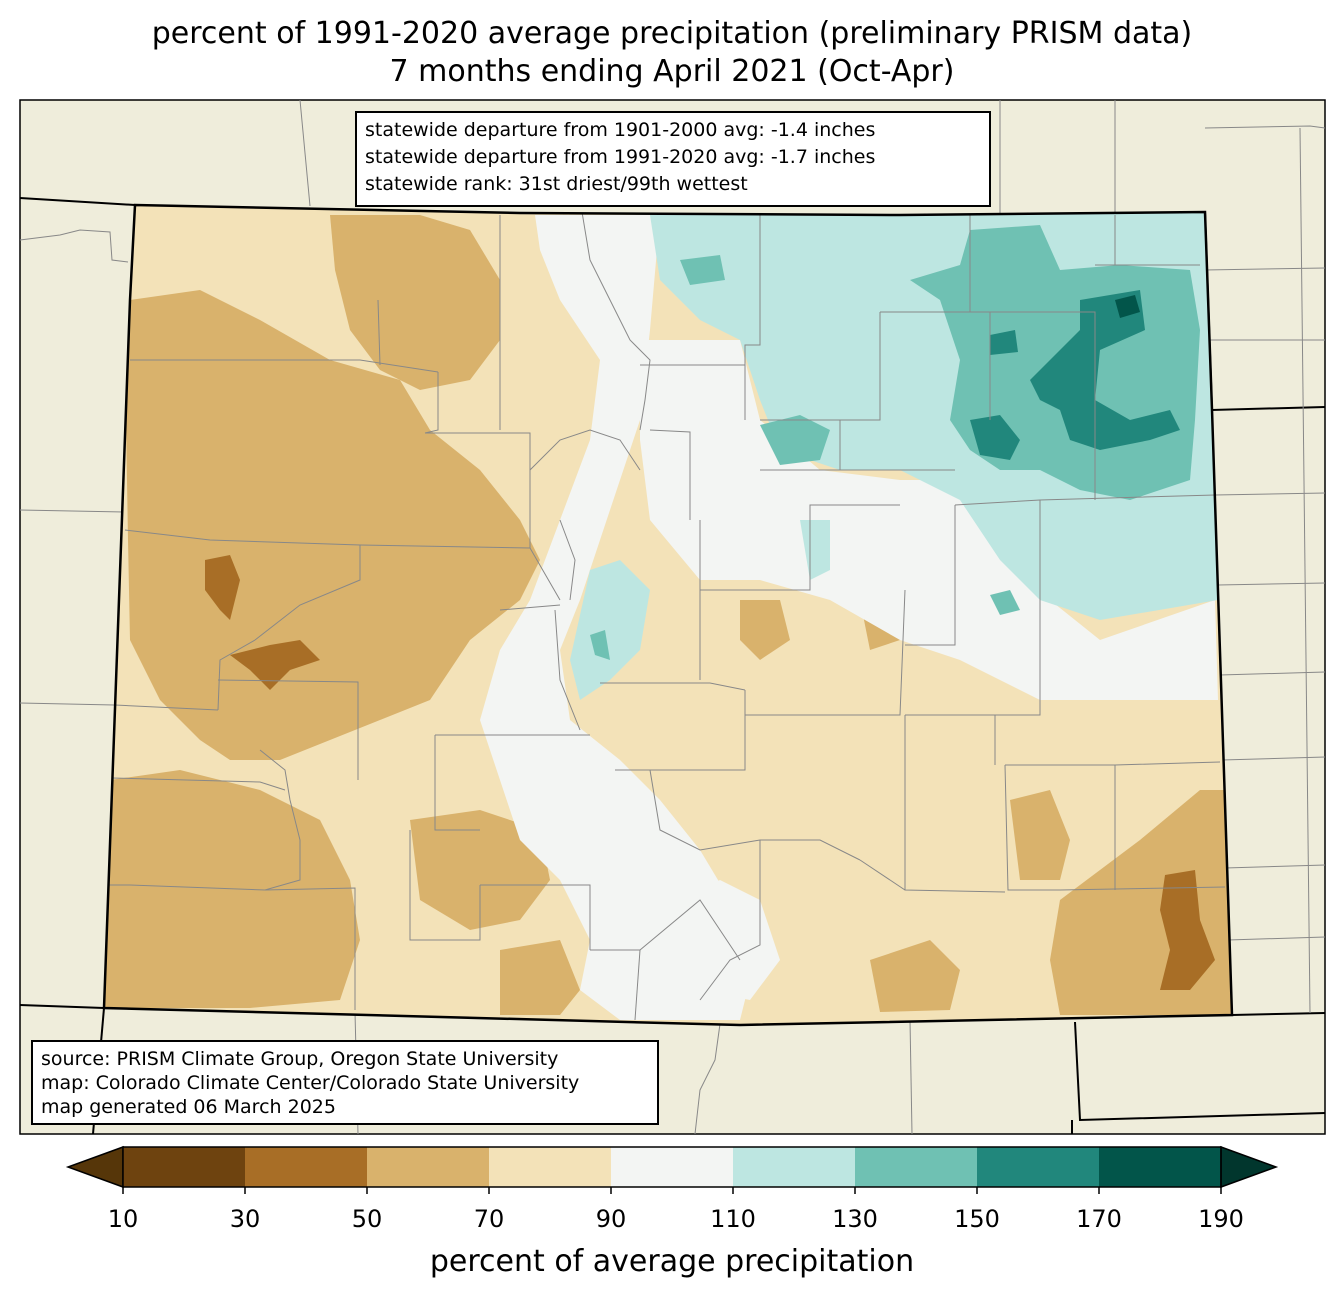 This screenshot has width=1344, height=1299. What do you see at coordinates (480, 870) in the screenshot?
I see `zone-50-70-sanjuan` at bounding box center [480, 870].